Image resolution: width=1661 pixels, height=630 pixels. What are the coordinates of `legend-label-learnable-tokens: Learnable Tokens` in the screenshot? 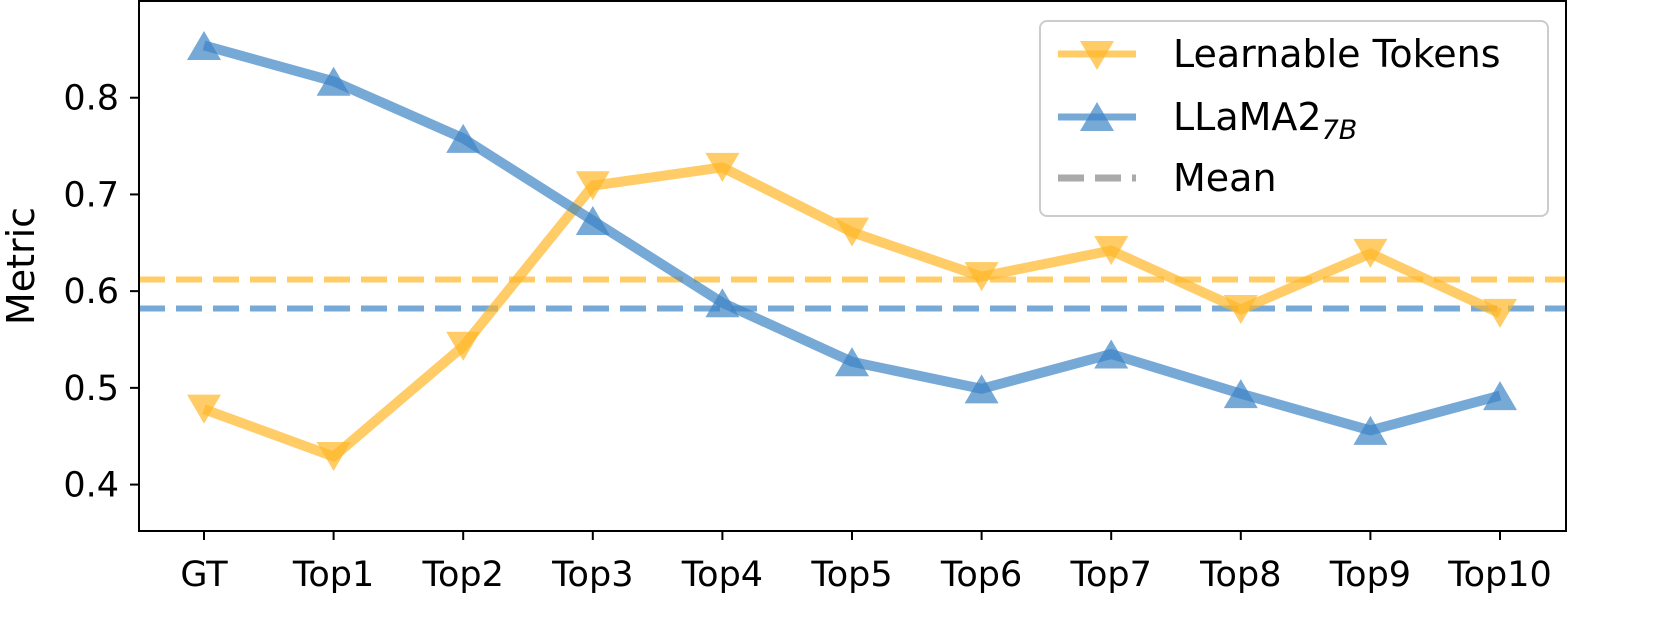 It's located at (1337, 54).